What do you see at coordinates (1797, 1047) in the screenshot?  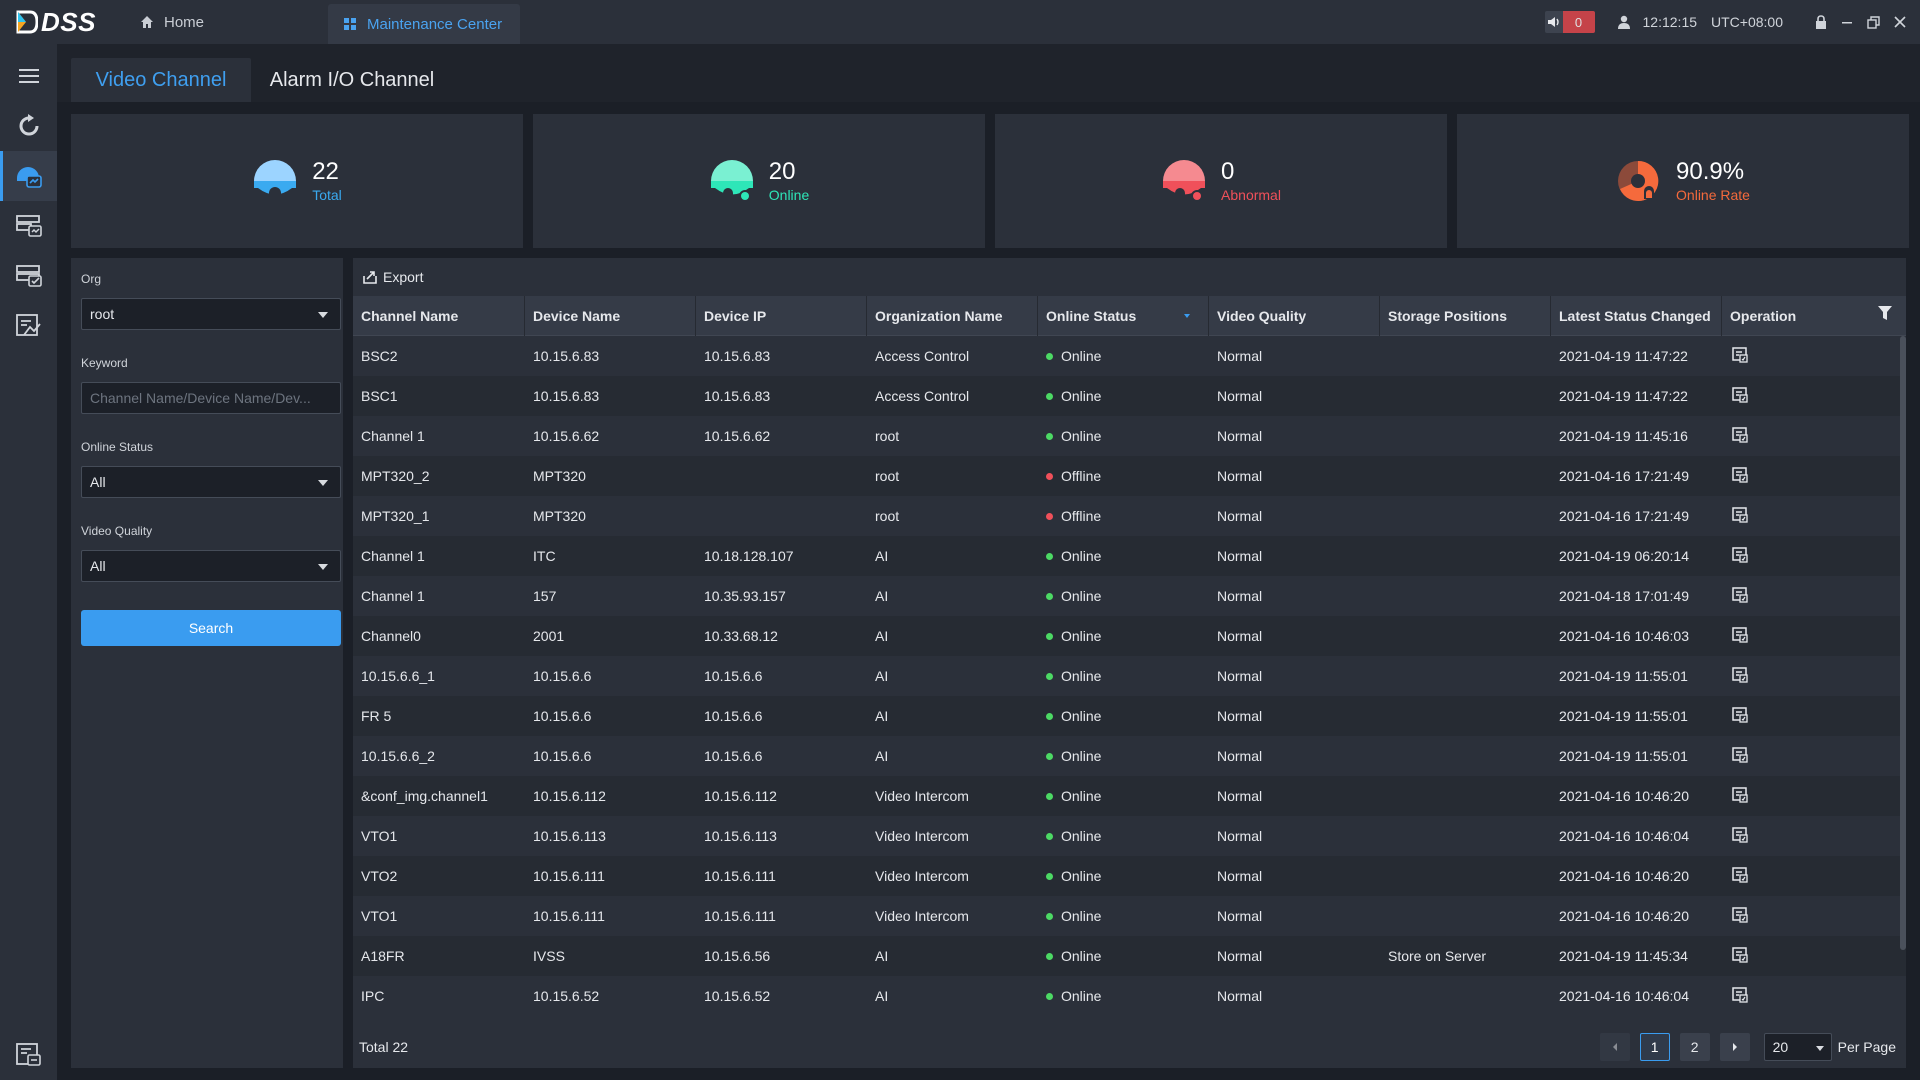 I see `per-page-select: 20` at bounding box center [1797, 1047].